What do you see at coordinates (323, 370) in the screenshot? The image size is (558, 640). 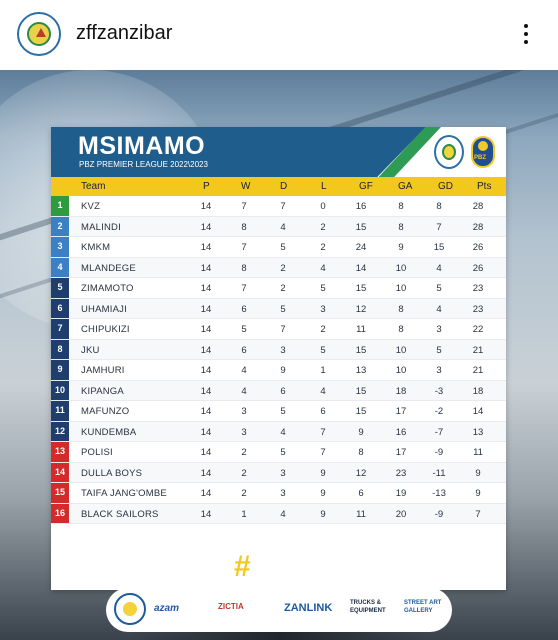 I see `cell-l: 1` at bounding box center [323, 370].